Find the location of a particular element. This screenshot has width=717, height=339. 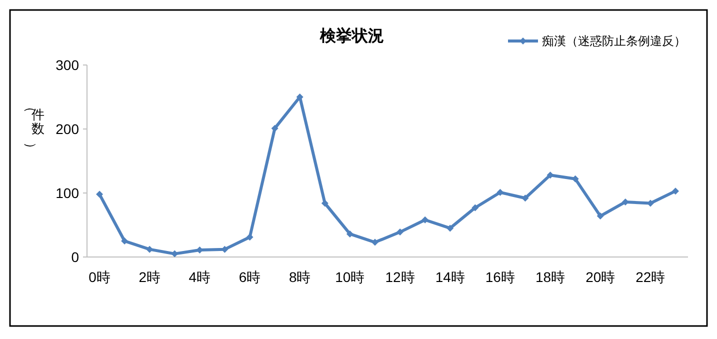

x-tick-label: 16時 is located at coordinates (500, 277).